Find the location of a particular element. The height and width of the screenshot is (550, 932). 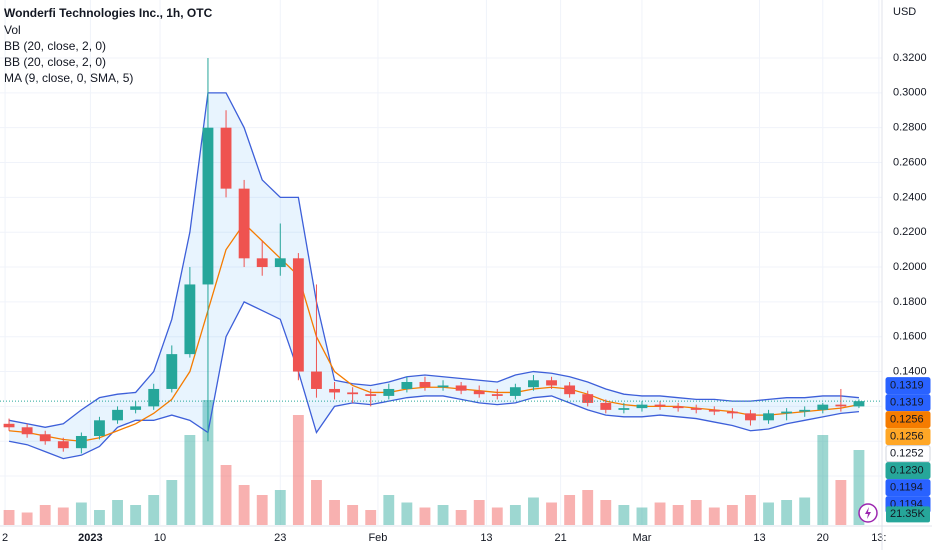

x-tick-label: 13 is located at coordinates (486, 538).